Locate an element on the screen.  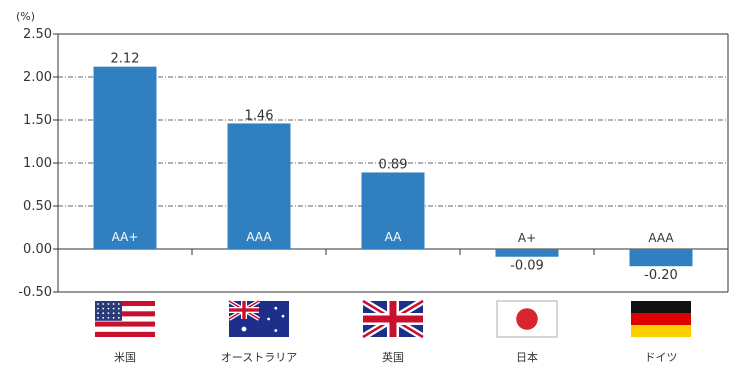
uk-flag is located at coordinates (393, 319).